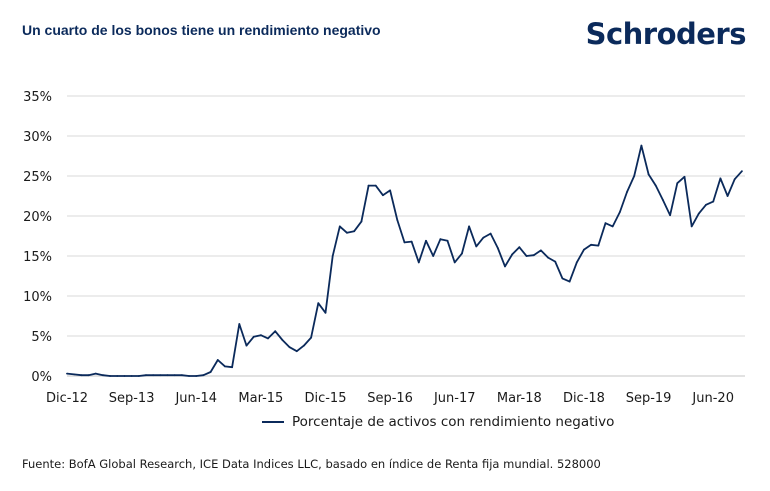 This screenshot has width=770, height=491. I want to click on x-tick-label: Dic-18, so click(584, 398).